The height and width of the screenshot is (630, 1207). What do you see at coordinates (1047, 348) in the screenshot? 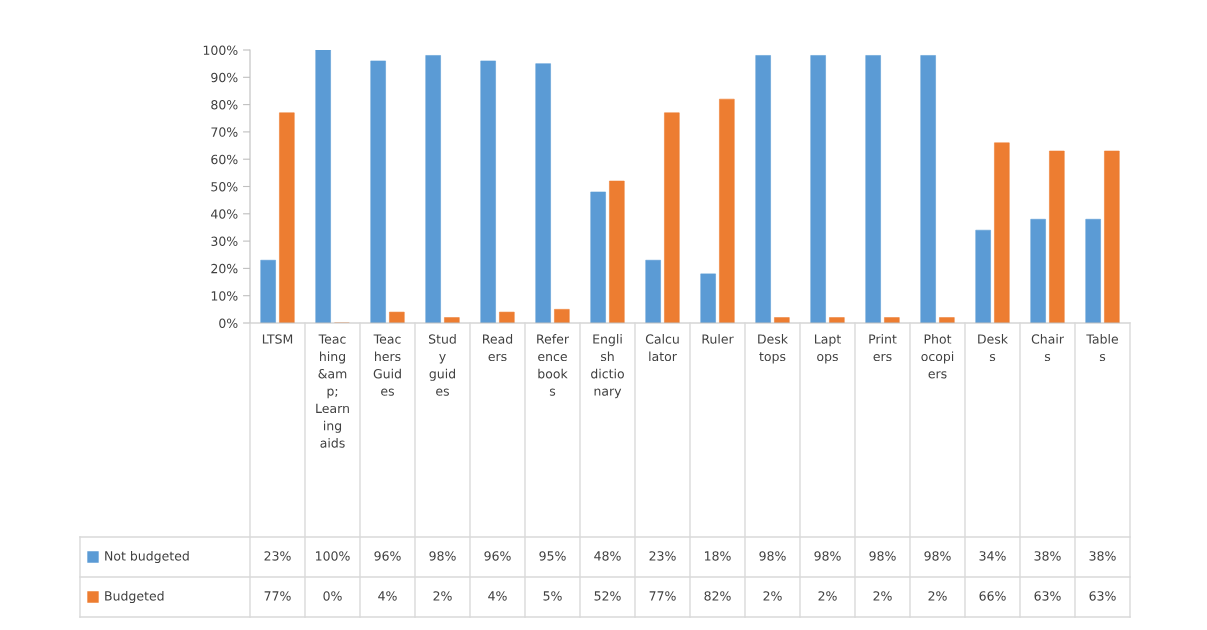
I see `x-tick-label: Chairs` at bounding box center [1047, 348].